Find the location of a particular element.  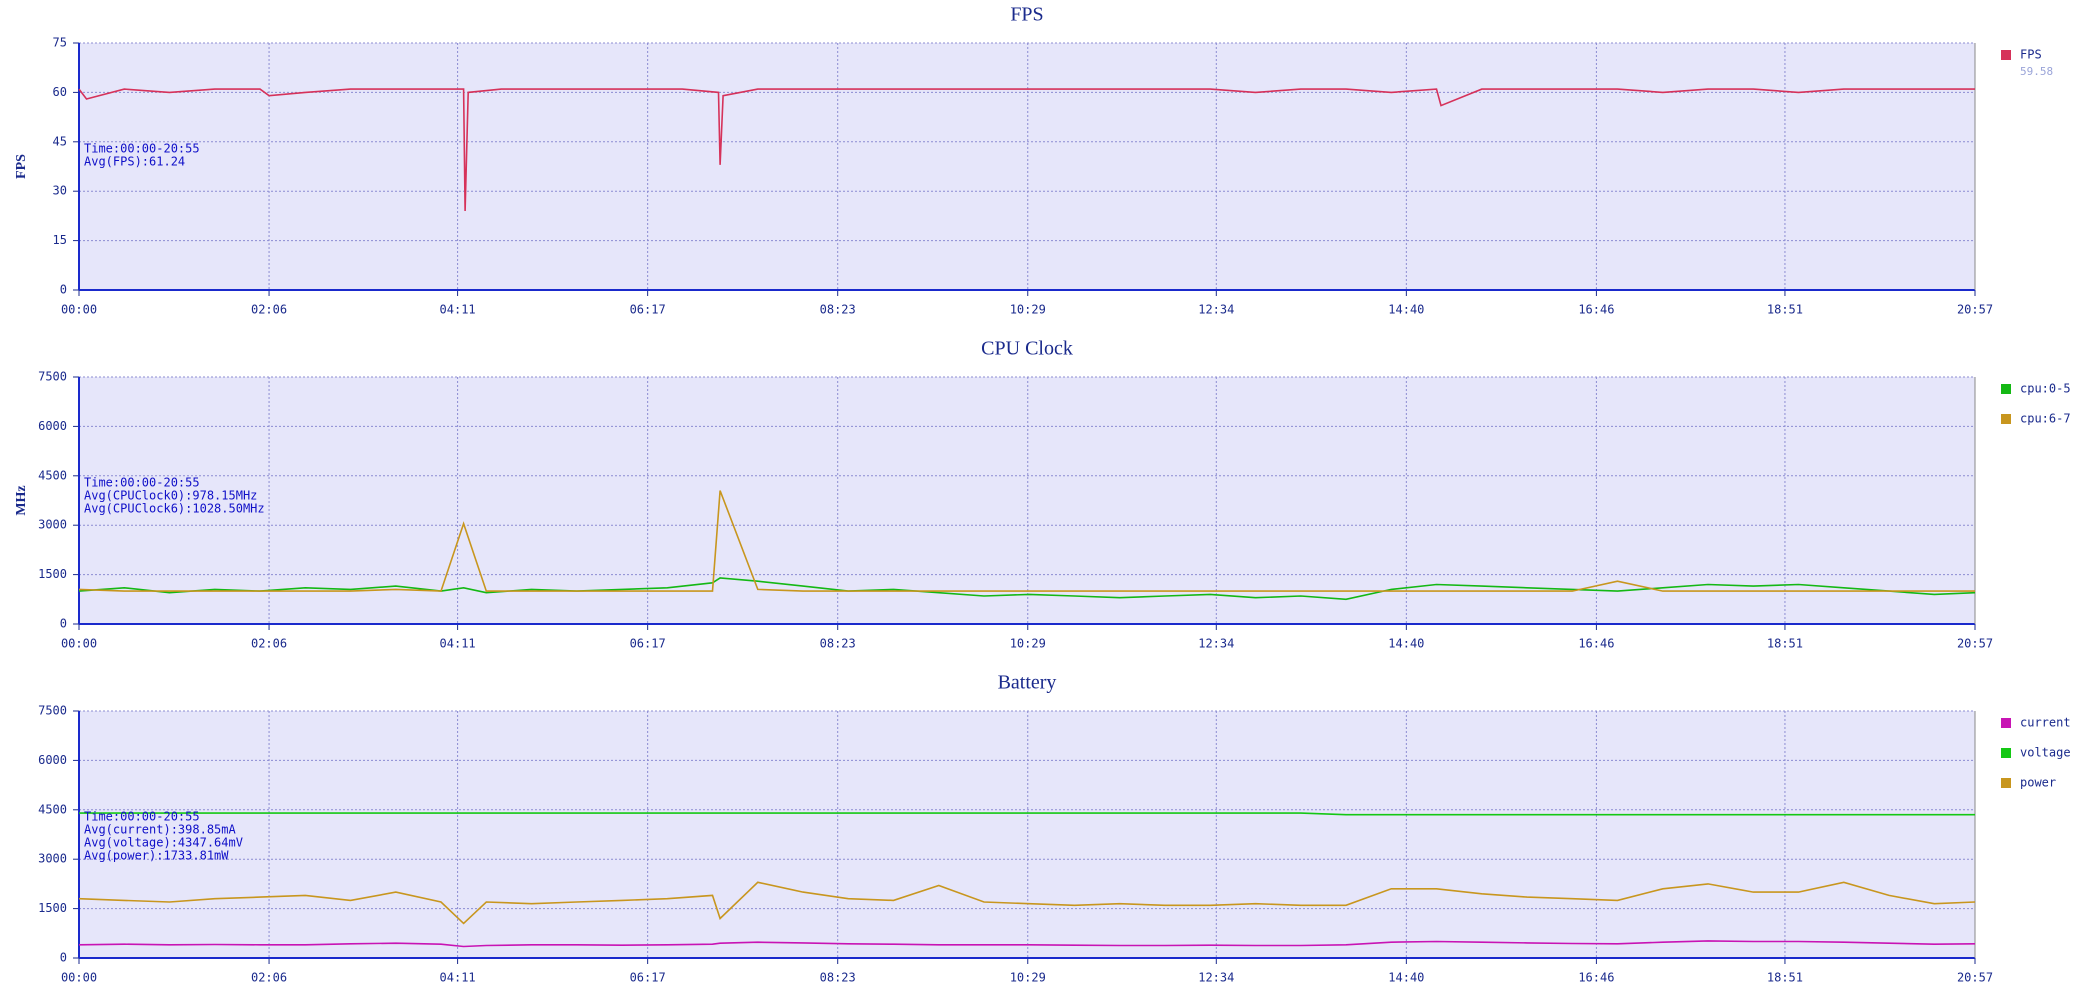

annotation: Avg(FPS):61.24 is located at coordinates (134, 162).